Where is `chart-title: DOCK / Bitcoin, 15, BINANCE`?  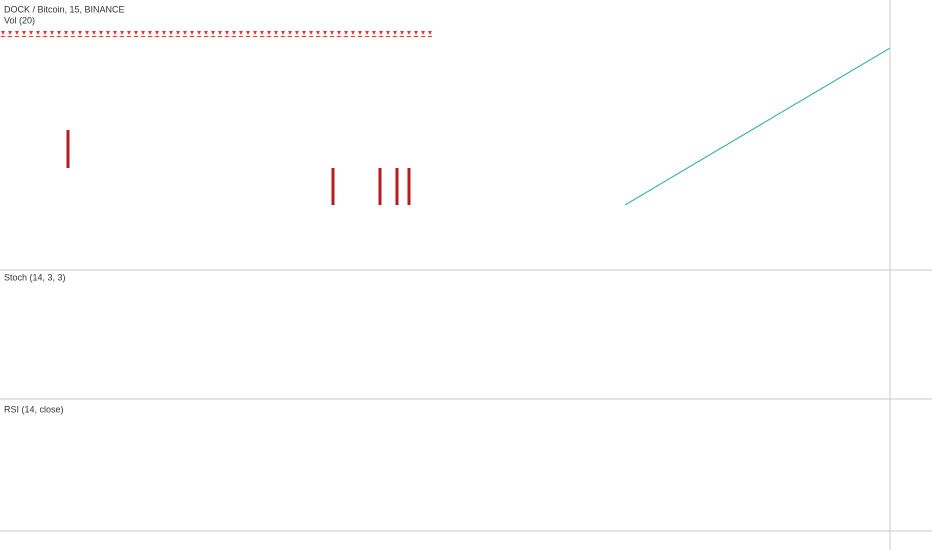 chart-title: DOCK / Bitcoin, 15, BINANCE is located at coordinates (64, 9).